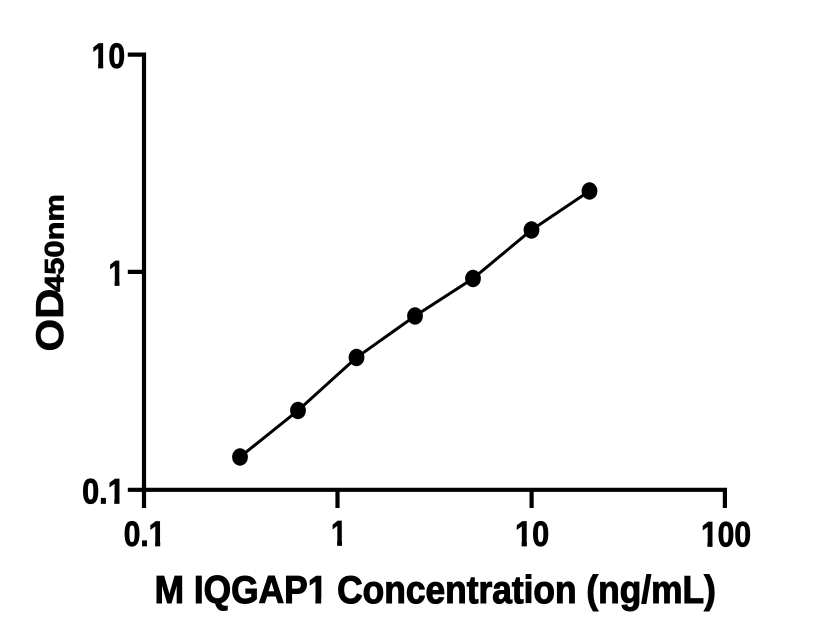  I want to click on svg-text: OD, so click(49, 320).